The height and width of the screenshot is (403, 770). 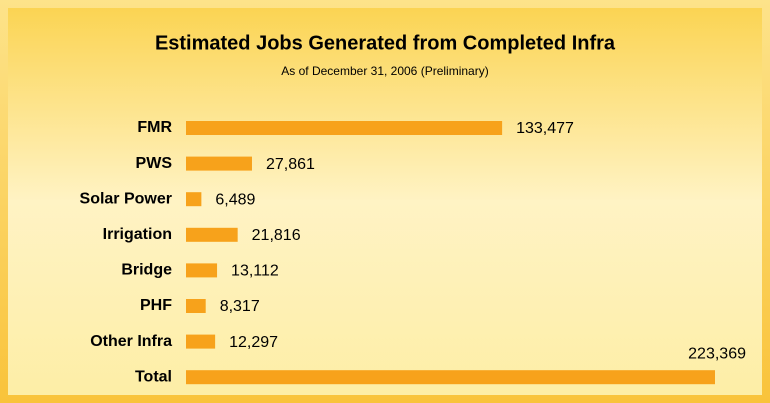 What do you see at coordinates (146, 270) in the screenshot?
I see `category-label: Bridge` at bounding box center [146, 270].